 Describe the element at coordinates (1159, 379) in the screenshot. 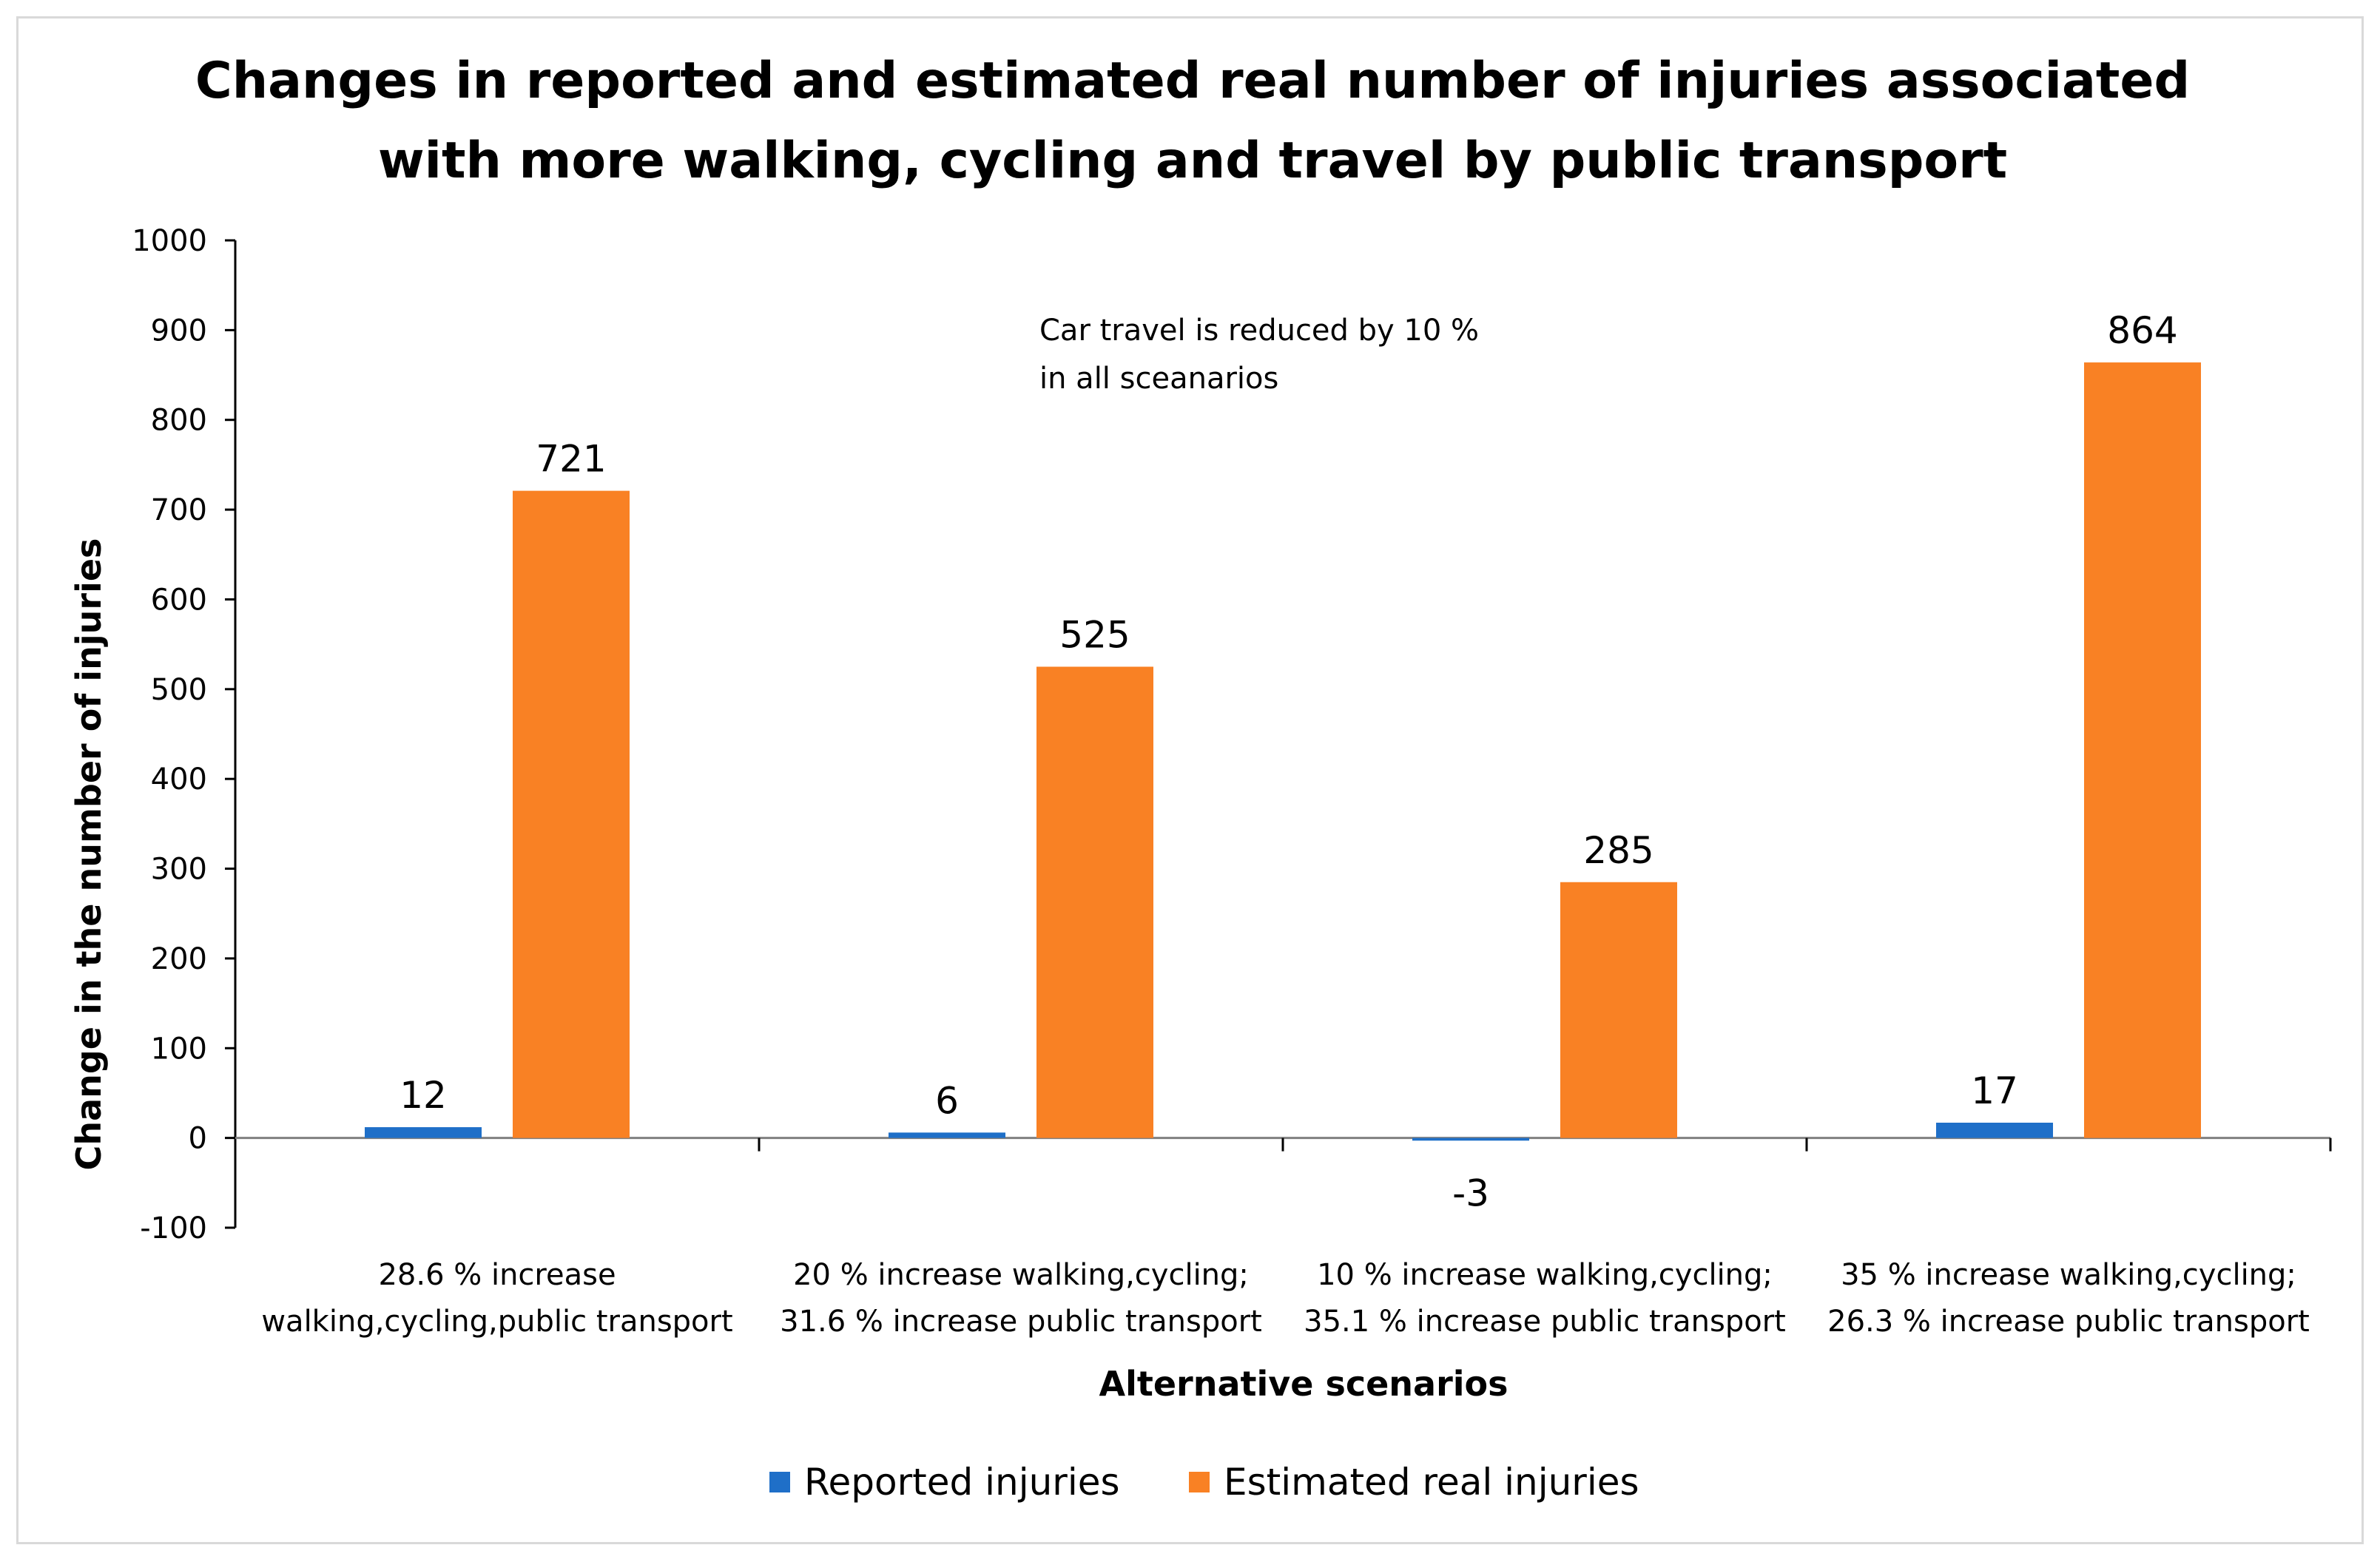

I see `annotation-line-2: in all sceanarios` at that location.